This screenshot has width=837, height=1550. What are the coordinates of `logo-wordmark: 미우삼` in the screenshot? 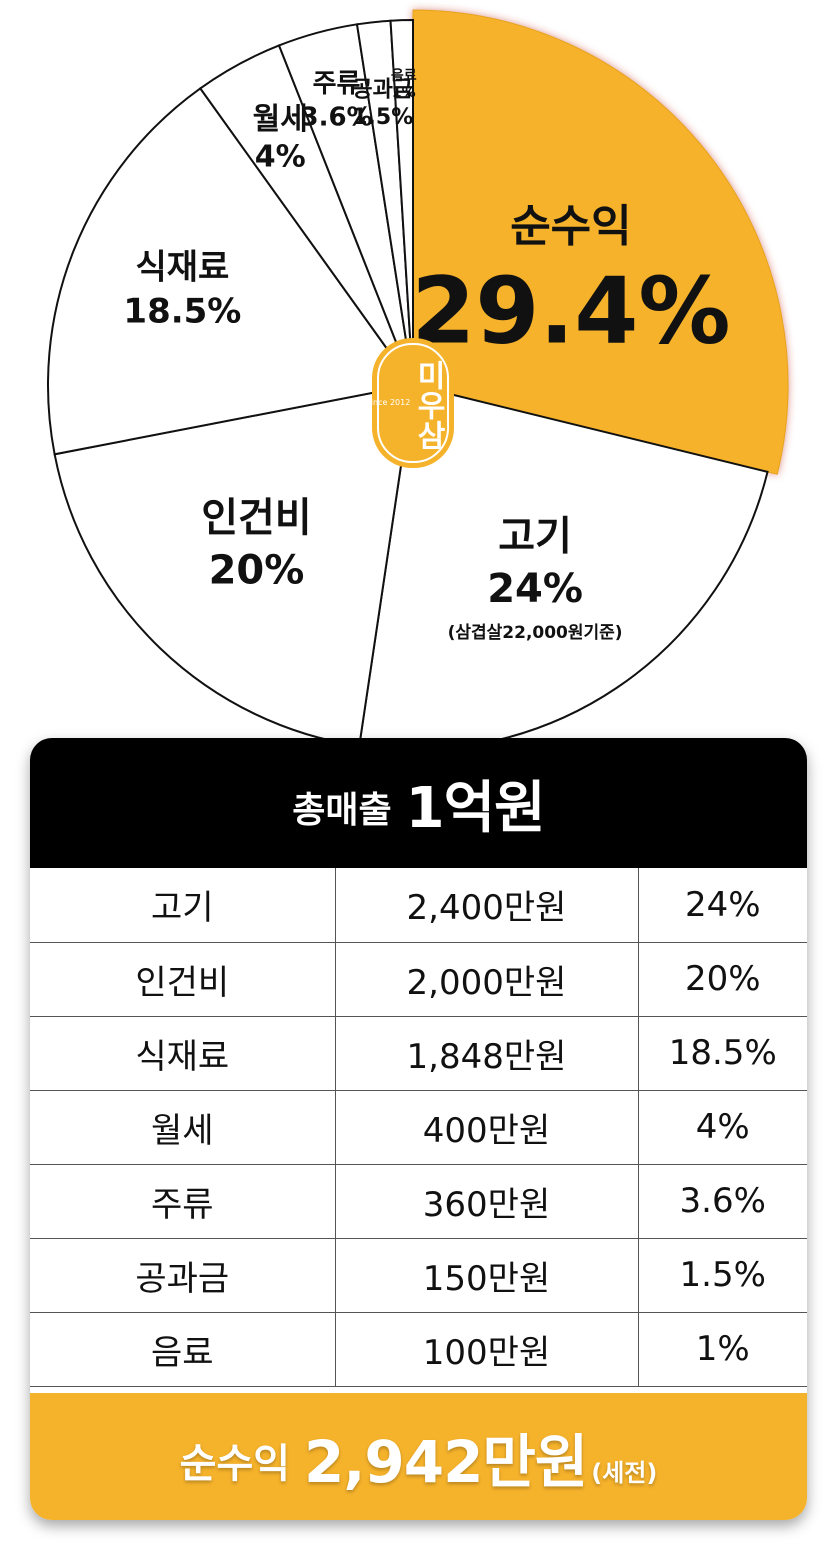 It's located at (428, 405).